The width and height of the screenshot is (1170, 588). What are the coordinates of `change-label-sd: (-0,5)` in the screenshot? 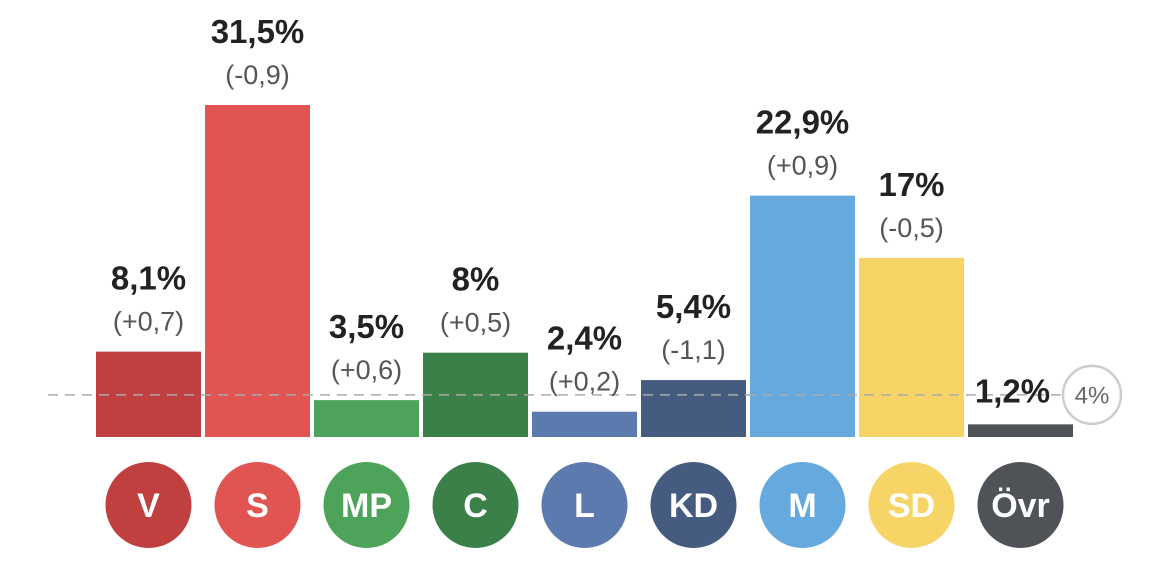 It's located at (911, 228).